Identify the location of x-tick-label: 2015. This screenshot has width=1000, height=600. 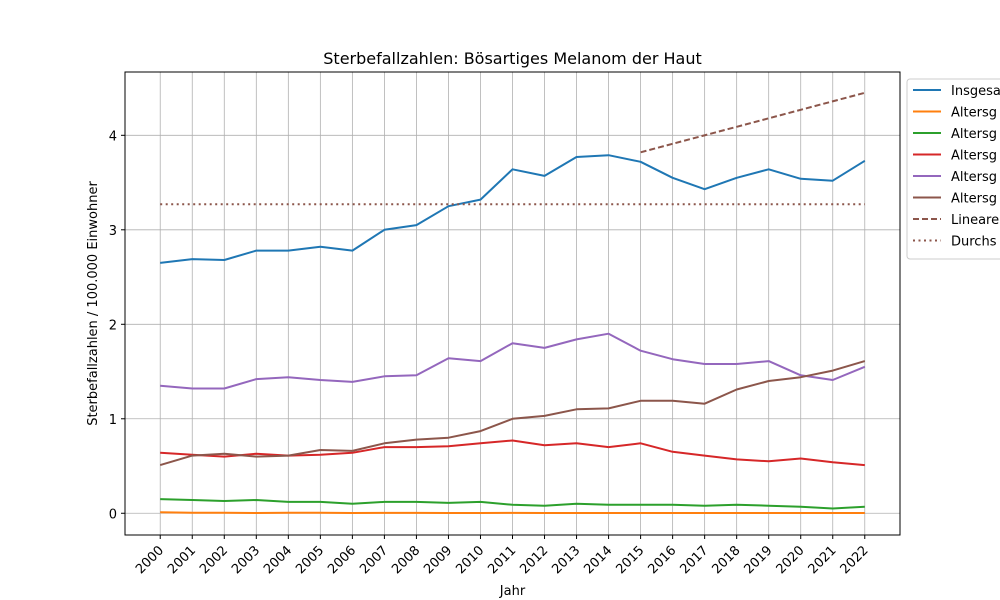
(630, 560).